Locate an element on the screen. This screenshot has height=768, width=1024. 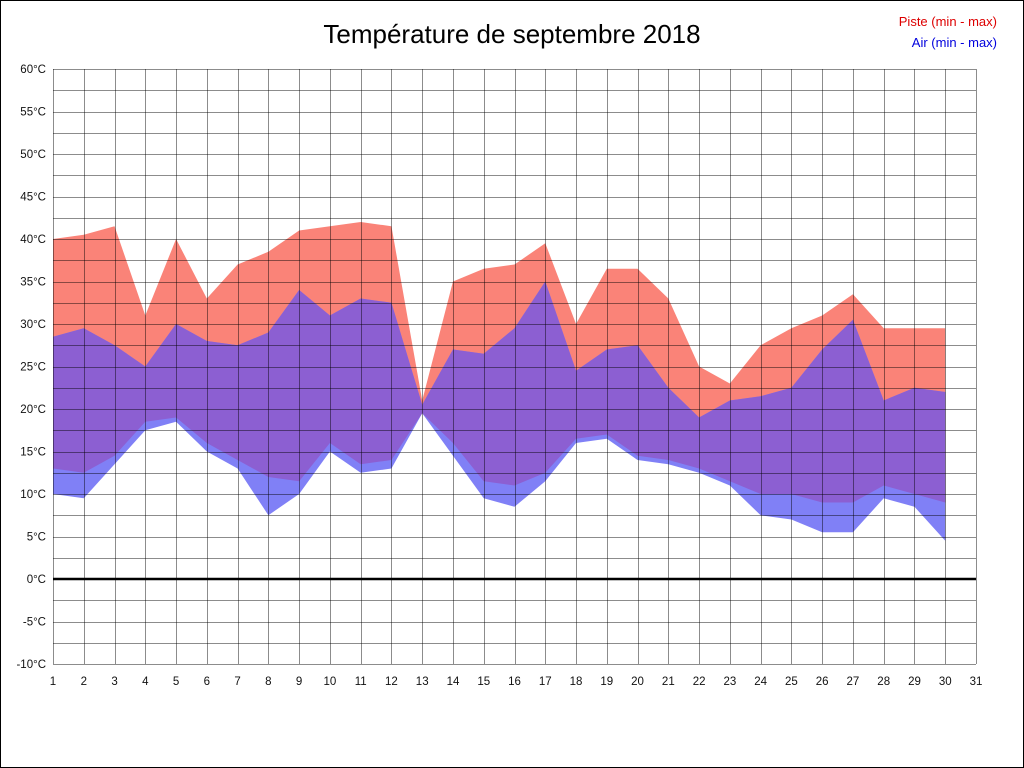
x-tick-label: 14 is located at coordinates (453, 682).